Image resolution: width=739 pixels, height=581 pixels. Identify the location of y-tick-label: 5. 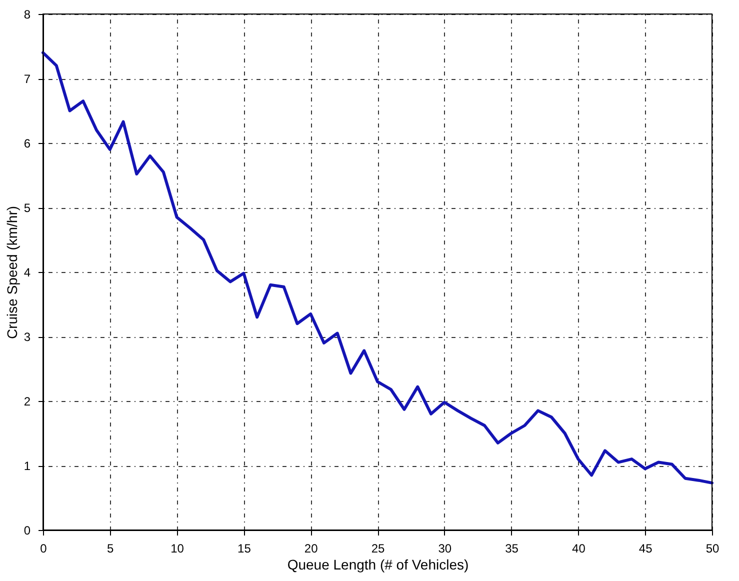
(27, 208).